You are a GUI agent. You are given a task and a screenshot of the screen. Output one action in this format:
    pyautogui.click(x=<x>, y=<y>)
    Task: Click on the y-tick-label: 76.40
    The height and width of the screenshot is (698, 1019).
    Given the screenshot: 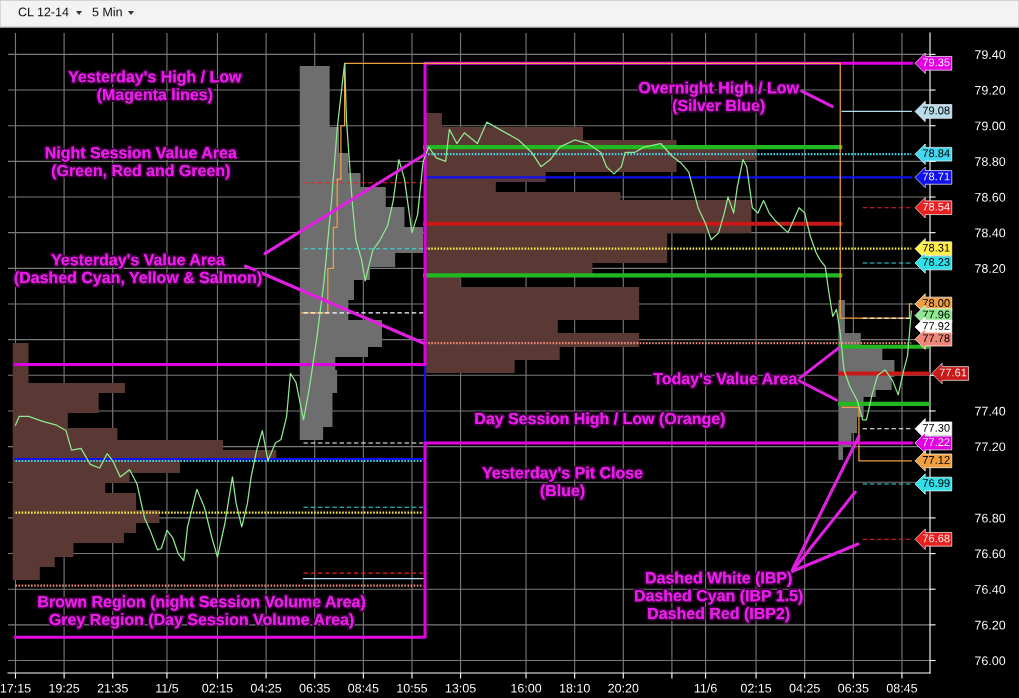 What is the action you would take?
    pyautogui.click(x=990, y=589)
    